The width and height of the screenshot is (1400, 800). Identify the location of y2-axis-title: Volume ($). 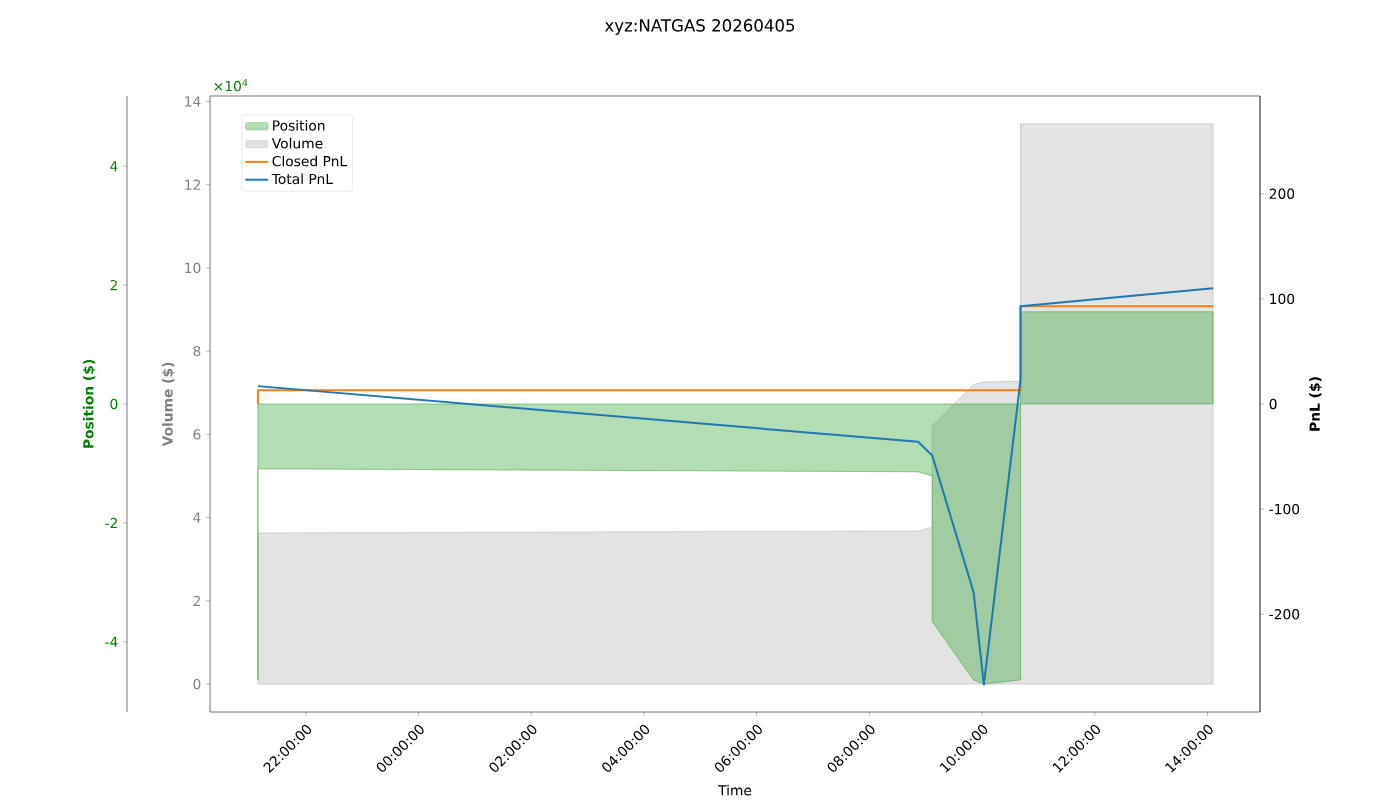
(168, 404).